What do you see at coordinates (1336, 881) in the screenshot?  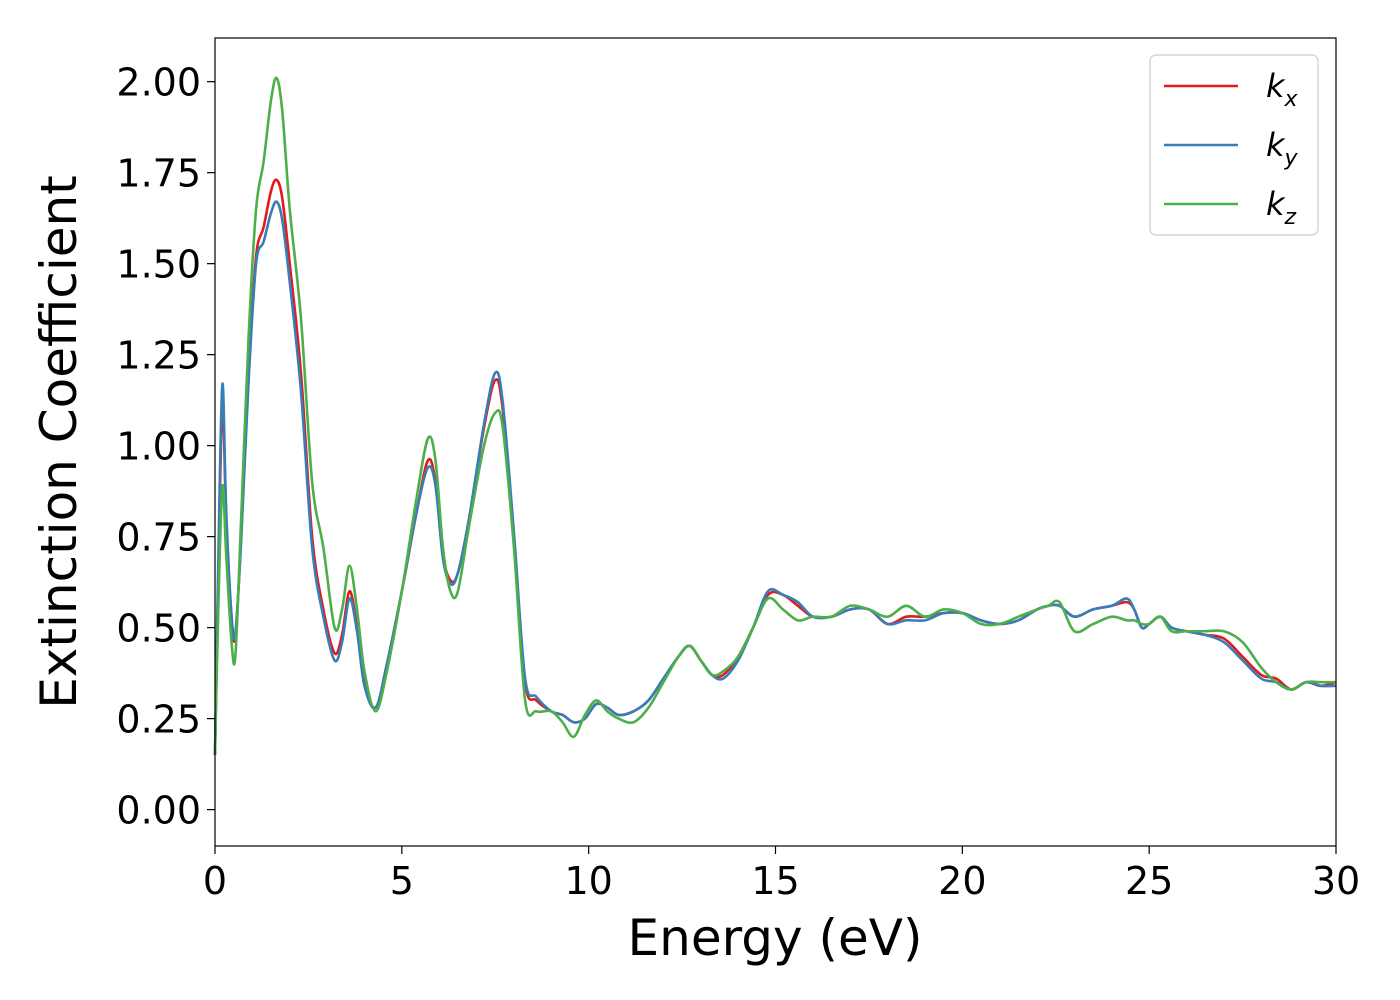 I see `x-tick-label: 30` at bounding box center [1336, 881].